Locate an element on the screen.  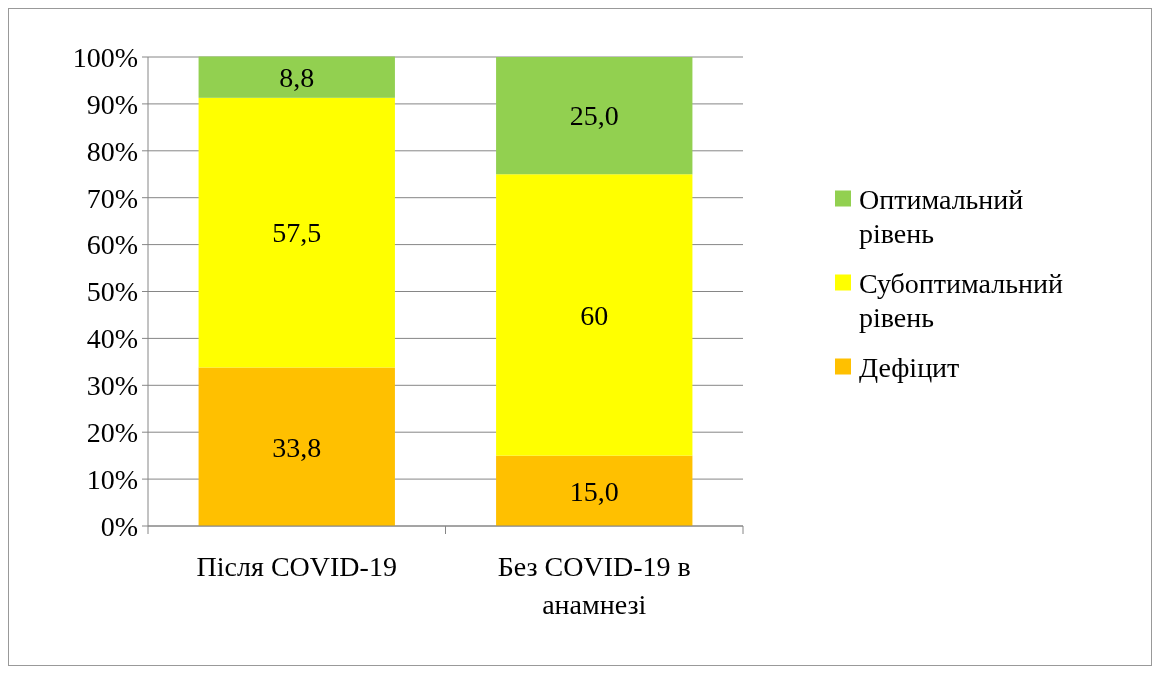
data-label: 33,8 is located at coordinates (297, 447).